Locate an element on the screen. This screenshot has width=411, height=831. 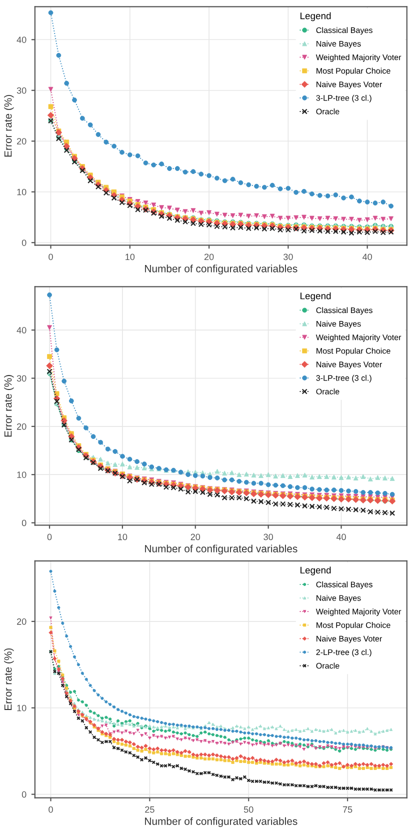
x-tick-label: 25 is located at coordinates (149, 809).